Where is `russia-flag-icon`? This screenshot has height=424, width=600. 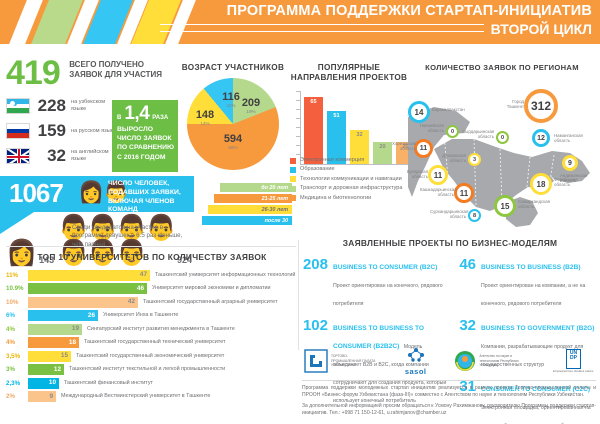 russia-flag-icon is located at coordinates (18, 131).